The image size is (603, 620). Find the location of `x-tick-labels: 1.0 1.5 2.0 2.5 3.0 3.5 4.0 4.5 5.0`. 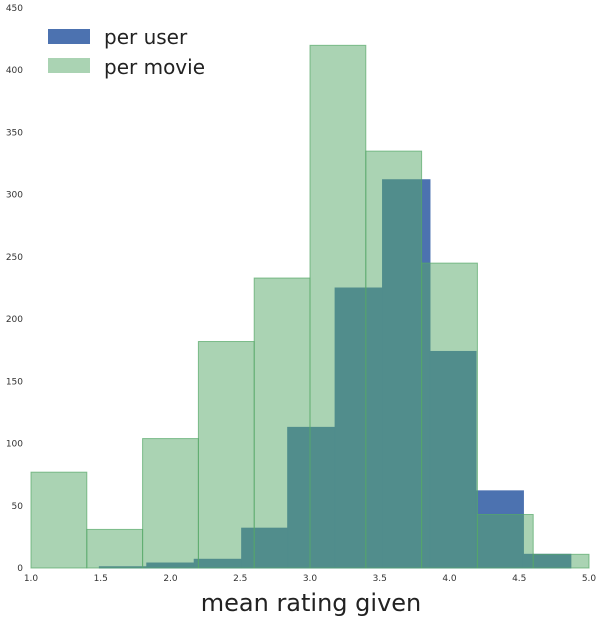

x-tick-labels: 1.0 1.5 2.0 2.5 3.0 3.5 4.0 4.5 5.0 is located at coordinates (310, 579).